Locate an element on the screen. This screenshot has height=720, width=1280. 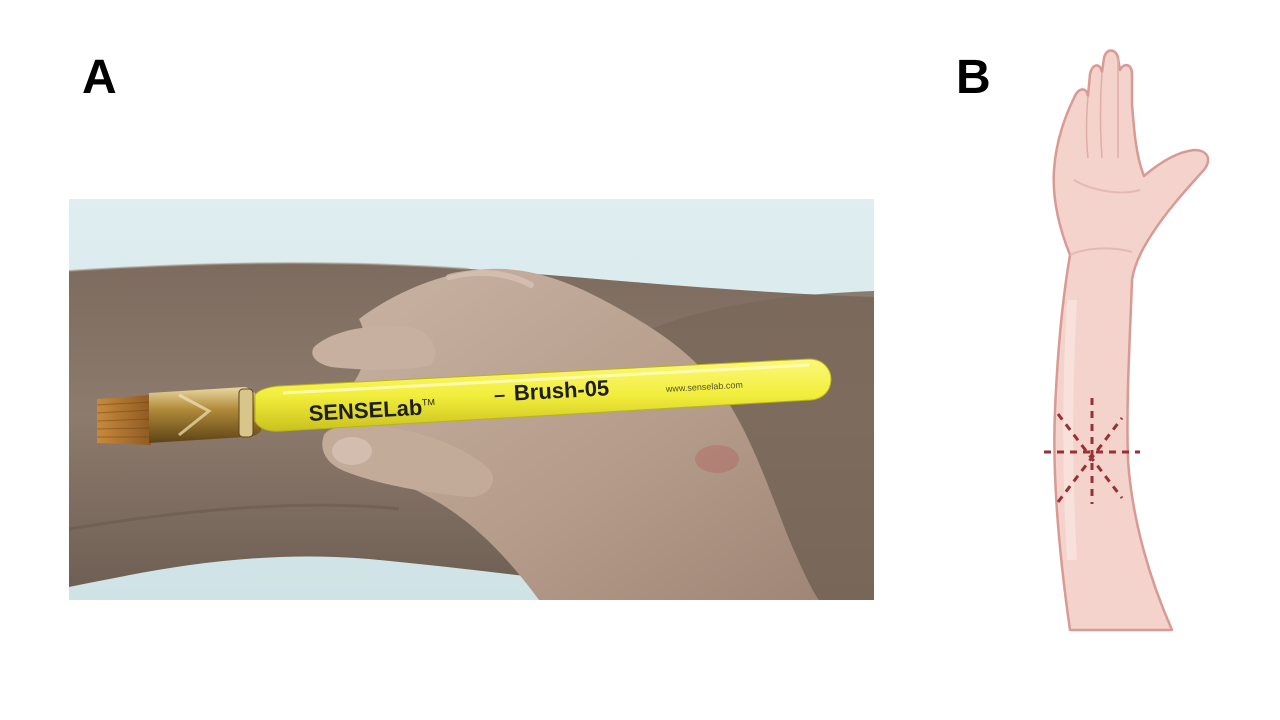
brush-url-text: www.senselab.com is located at coordinates (704, 387).